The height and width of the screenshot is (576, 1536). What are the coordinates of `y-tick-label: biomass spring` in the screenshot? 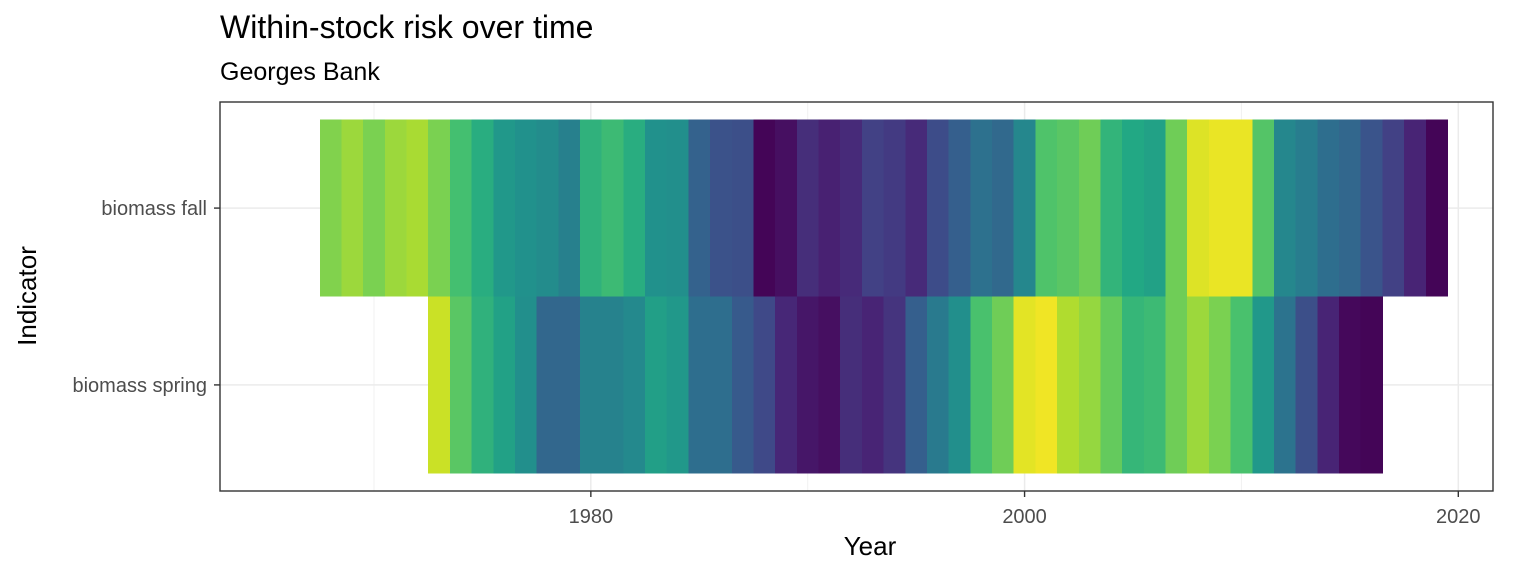 It's located at (139, 386).